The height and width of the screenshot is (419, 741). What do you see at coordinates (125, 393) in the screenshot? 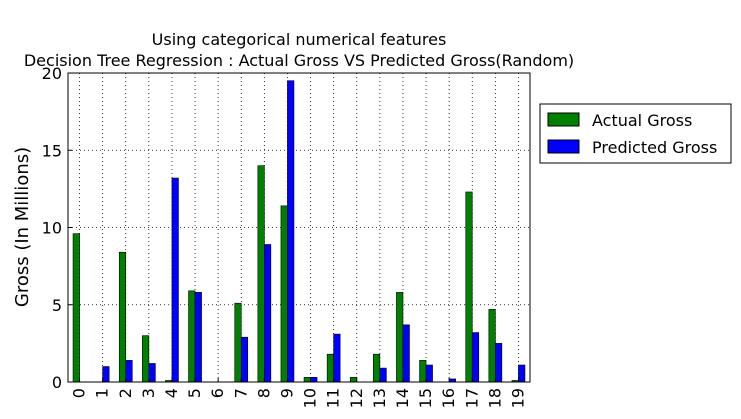
I see `x-tick-label: 2` at bounding box center [125, 393].